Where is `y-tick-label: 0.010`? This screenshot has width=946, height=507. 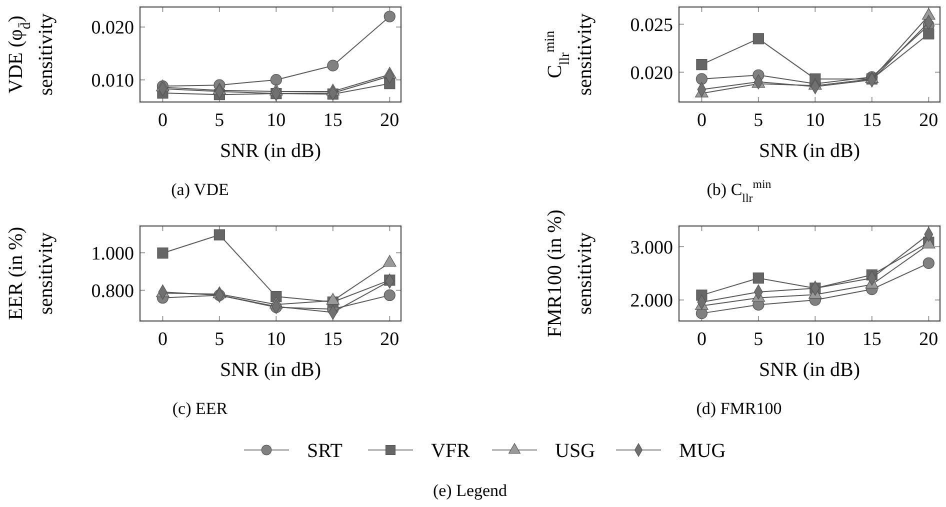
y-tick-label: 0.010 is located at coordinates (112, 81).